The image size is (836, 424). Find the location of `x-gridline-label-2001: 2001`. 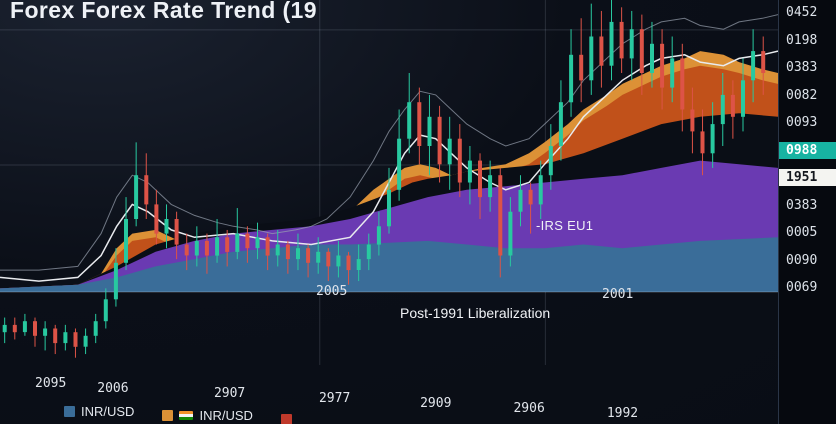

x-gridline-label-2001: 2001 is located at coordinates (618, 294).